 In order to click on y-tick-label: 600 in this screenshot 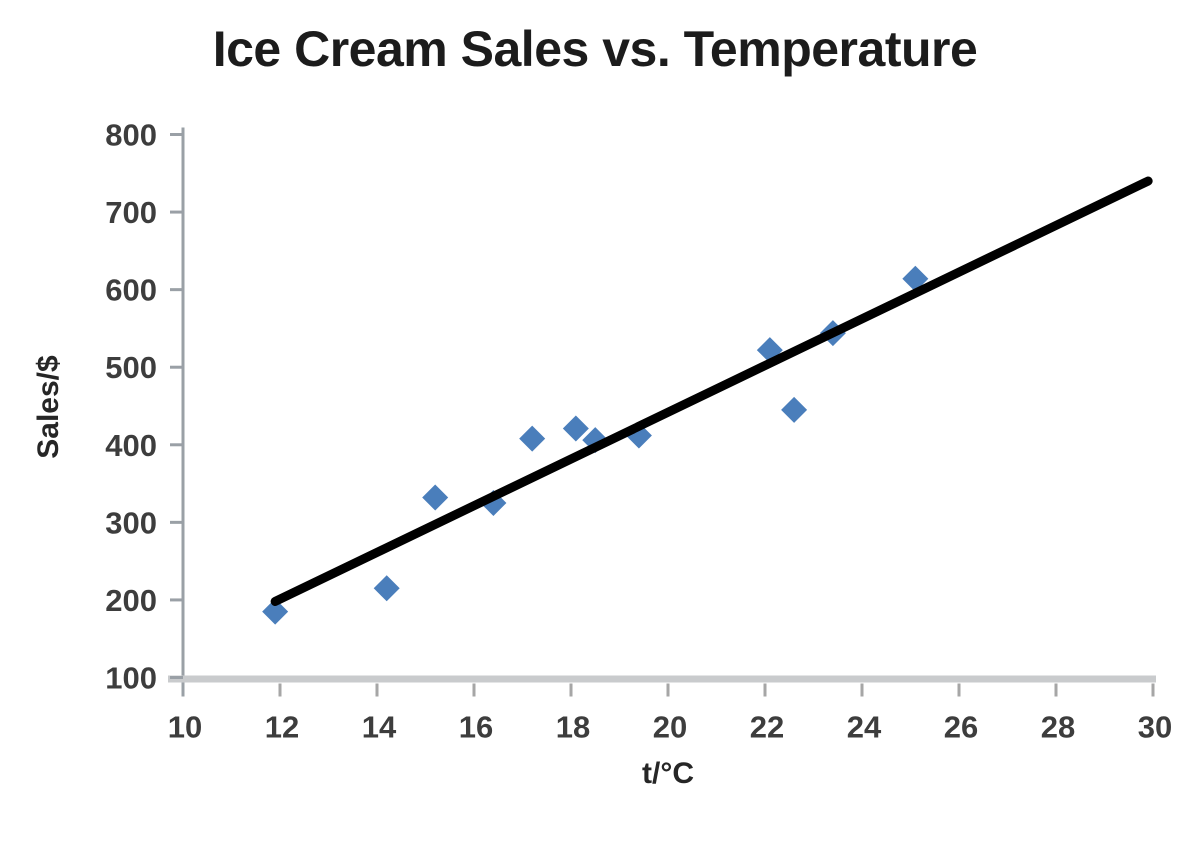, I will do `click(131, 290)`.